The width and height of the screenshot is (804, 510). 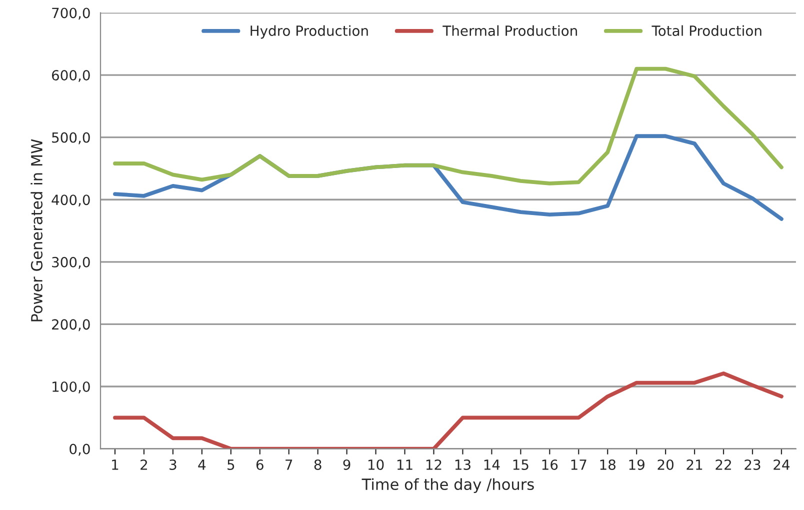 I want to click on x-axis-title: Time of the day /hours, so click(x=448, y=485).